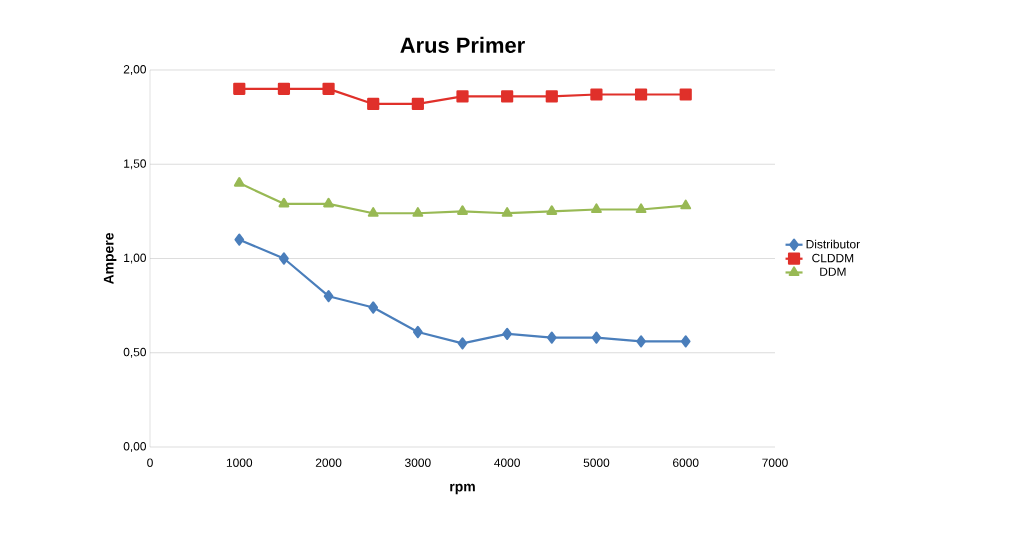  I want to click on x-tick-label: 1000, so click(239, 462).